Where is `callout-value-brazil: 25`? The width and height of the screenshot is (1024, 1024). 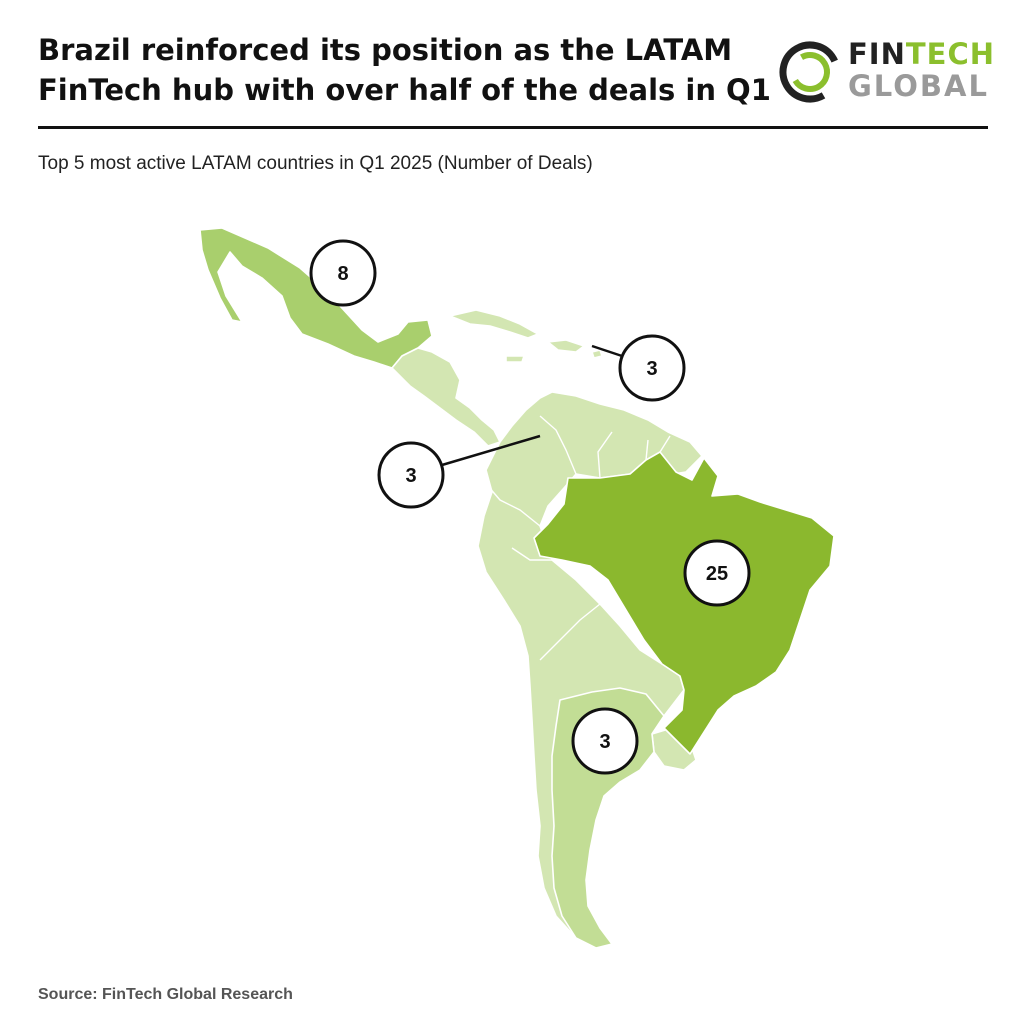
callout-value-brazil: 25 is located at coordinates (717, 574).